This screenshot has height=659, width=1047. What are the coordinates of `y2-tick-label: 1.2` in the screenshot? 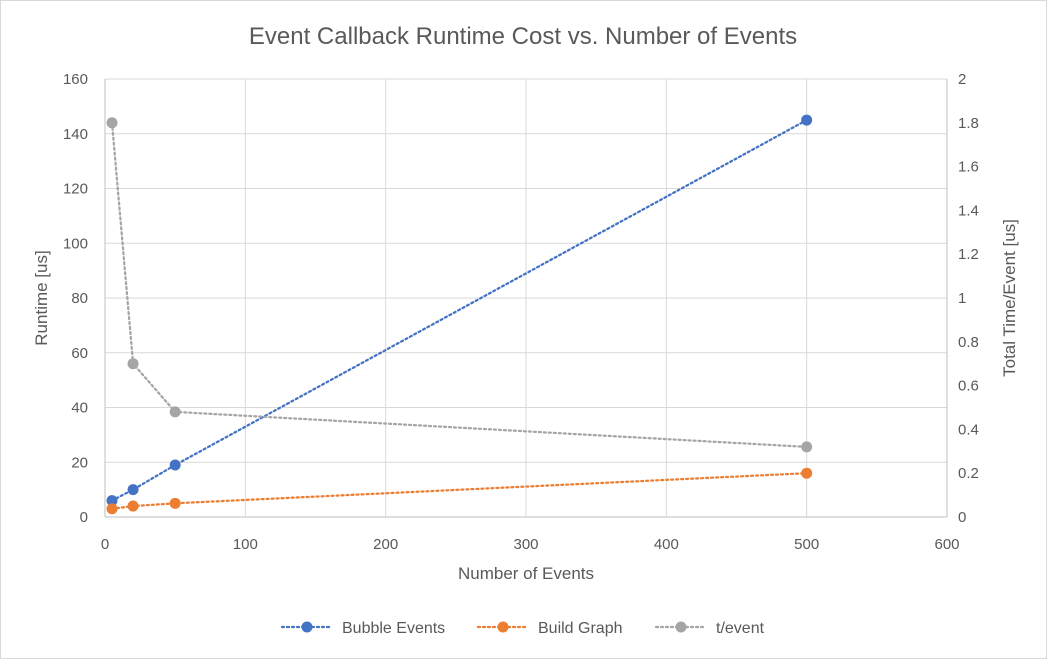 It's located at (968, 254).